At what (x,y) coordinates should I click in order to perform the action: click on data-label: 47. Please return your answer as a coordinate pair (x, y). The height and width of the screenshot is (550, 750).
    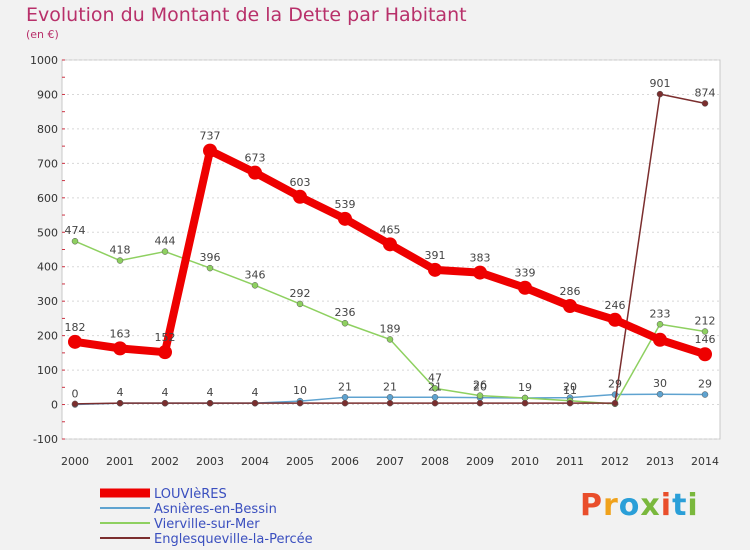
    Looking at the image, I should click on (435, 377).